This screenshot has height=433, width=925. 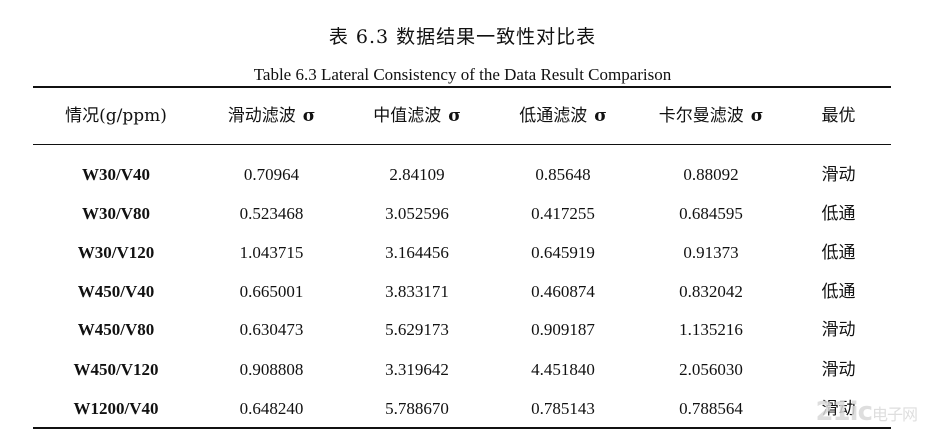 I want to click on header-lowpass-filter: 低通滤波 σ, so click(x=563, y=116).